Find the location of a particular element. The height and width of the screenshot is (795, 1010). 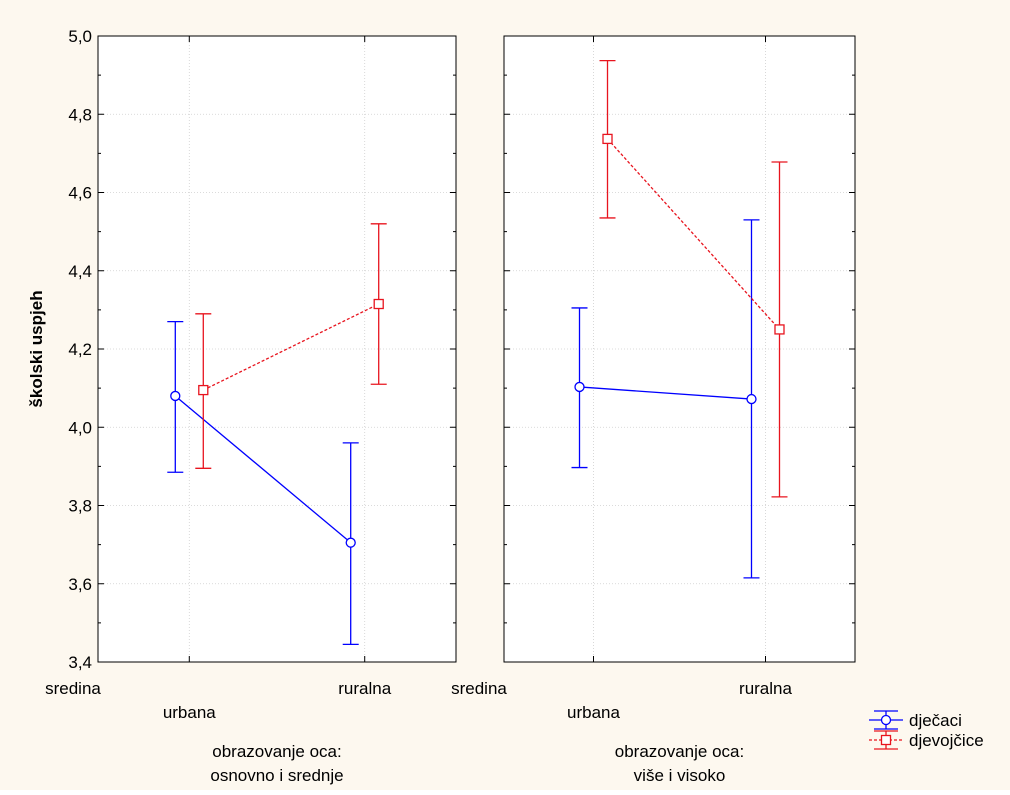

legend-item-boys: dječaci is located at coordinates (915, 720).